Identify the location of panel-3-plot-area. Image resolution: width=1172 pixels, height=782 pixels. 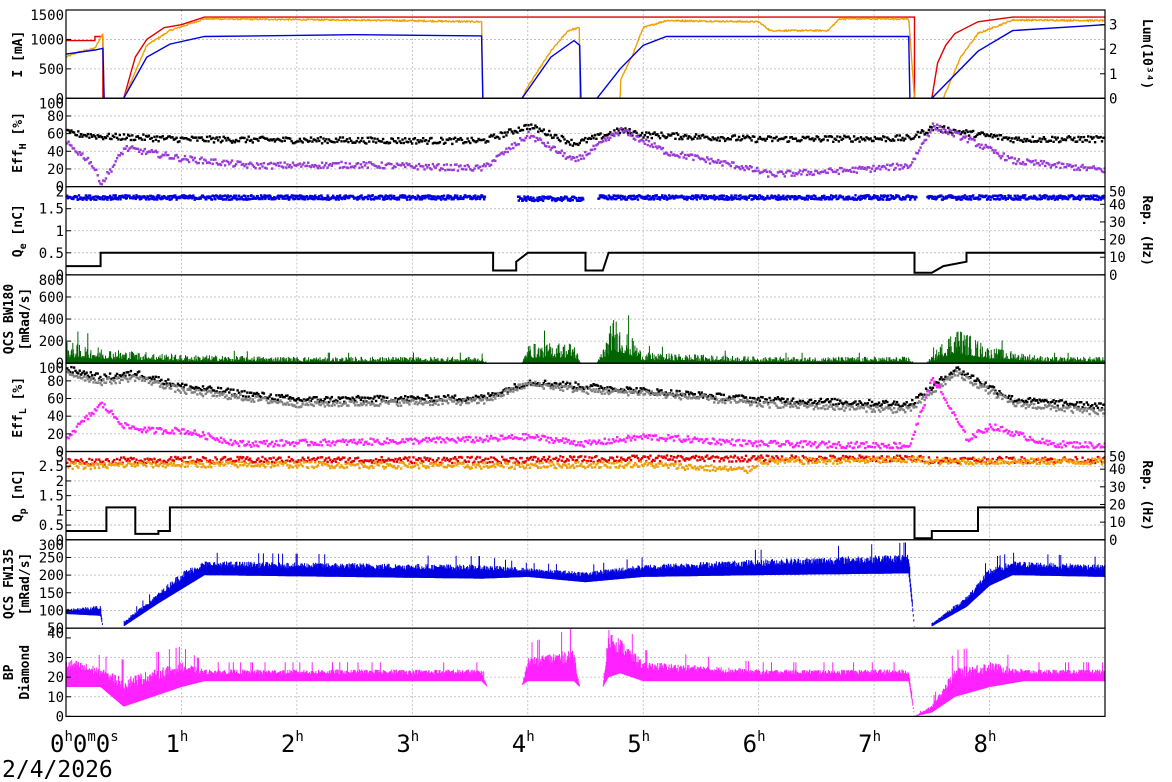
(585, 339).